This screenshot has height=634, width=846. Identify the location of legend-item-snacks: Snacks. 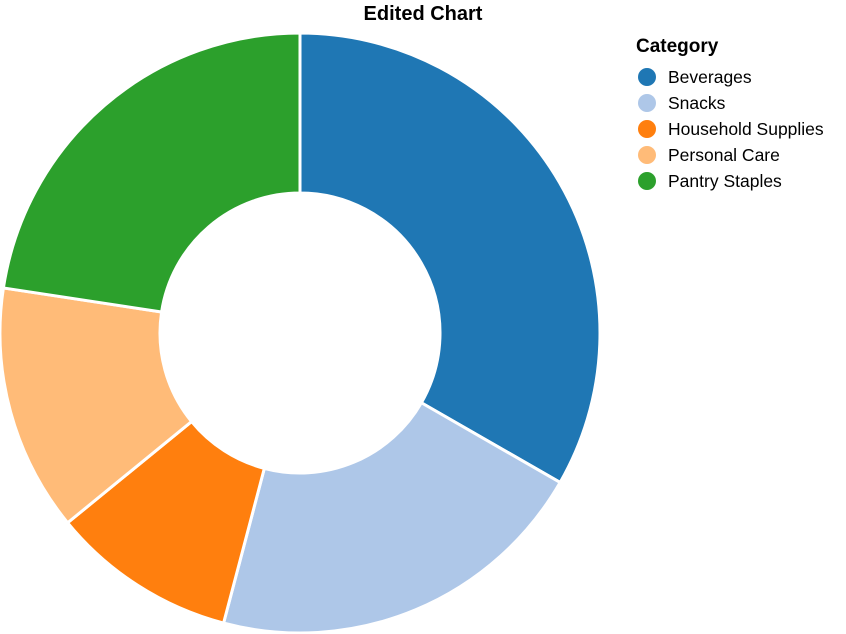
(682, 103).